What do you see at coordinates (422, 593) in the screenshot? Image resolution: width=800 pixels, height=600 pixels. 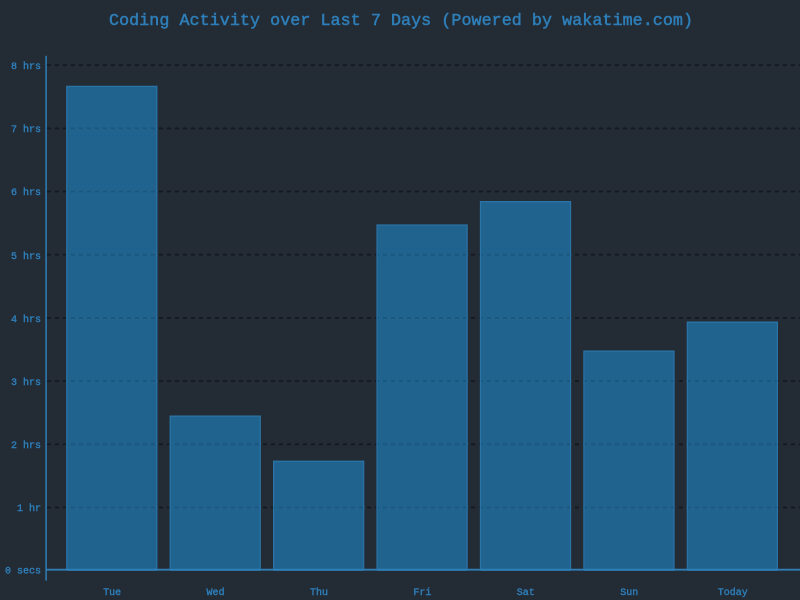 I see `svg-text: Fri` at bounding box center [422, 593].